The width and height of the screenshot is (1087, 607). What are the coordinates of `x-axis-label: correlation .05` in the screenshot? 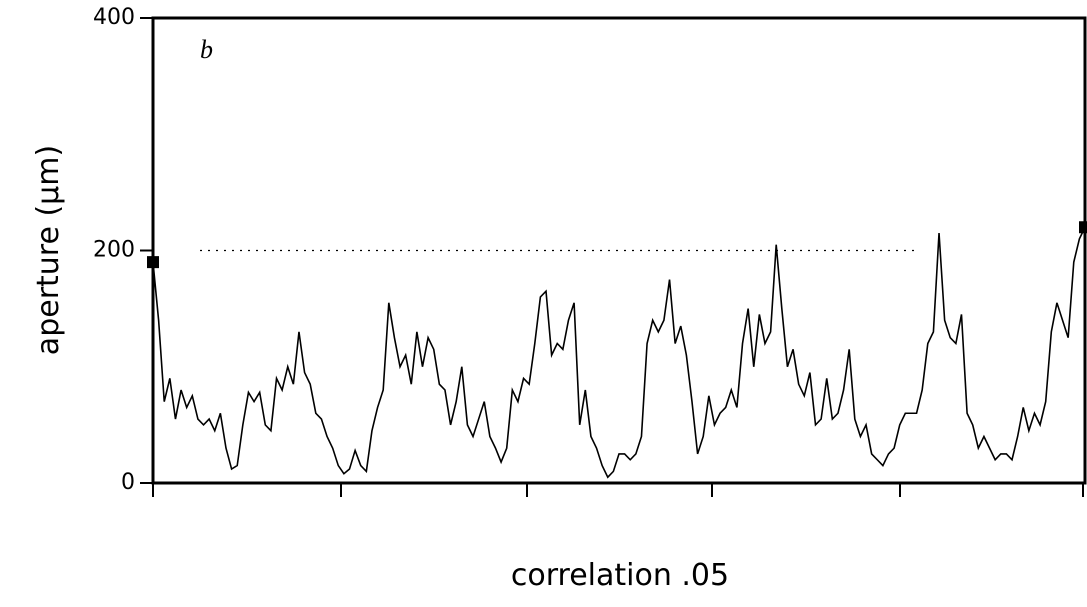 It's located at (620, 575).